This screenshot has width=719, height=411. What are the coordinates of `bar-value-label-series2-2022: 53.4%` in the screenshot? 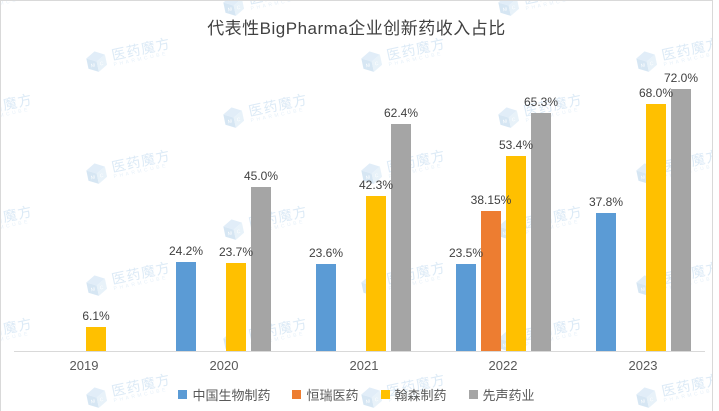 It's located at (516, 145).